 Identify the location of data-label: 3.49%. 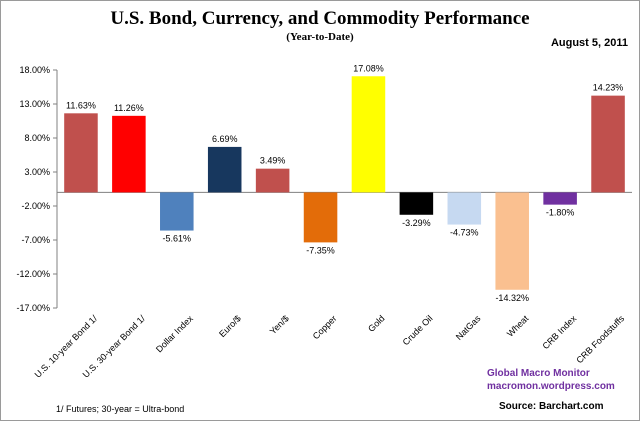
(273, 161).